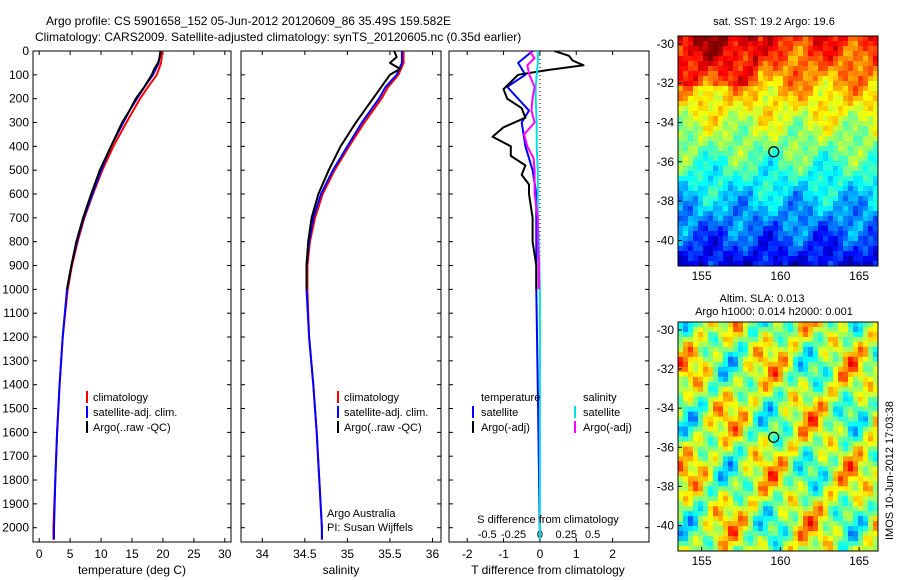 This screenshot has height=580, width=900. Describe the element at coordinates (70, 554) in the screenshot. I see `x-tick-label: 5` at that location.